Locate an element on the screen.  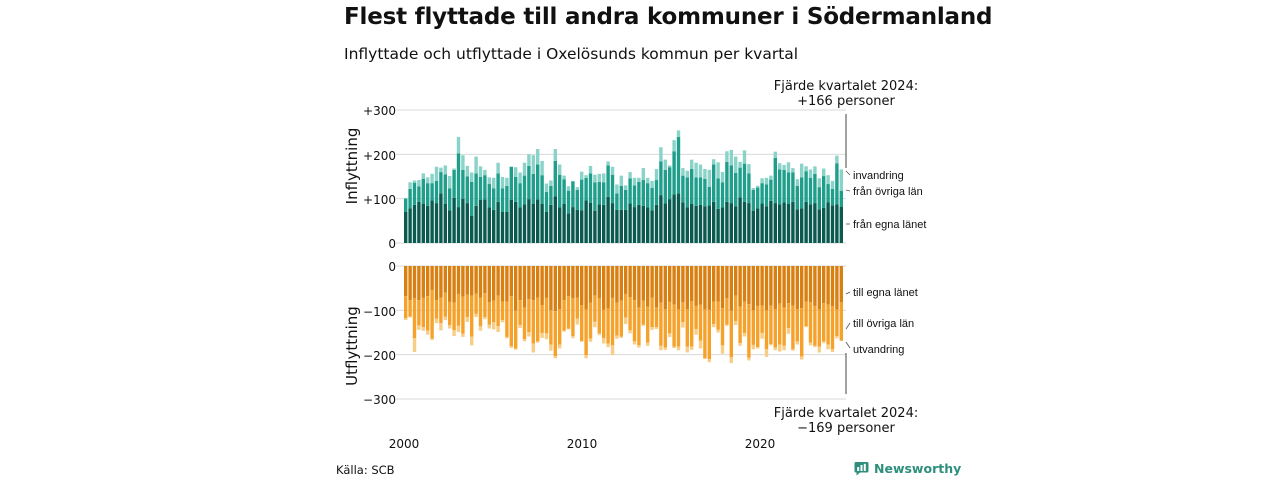
y-axis-title-inflow: Inflyttning is located at coordinates (352, 166).